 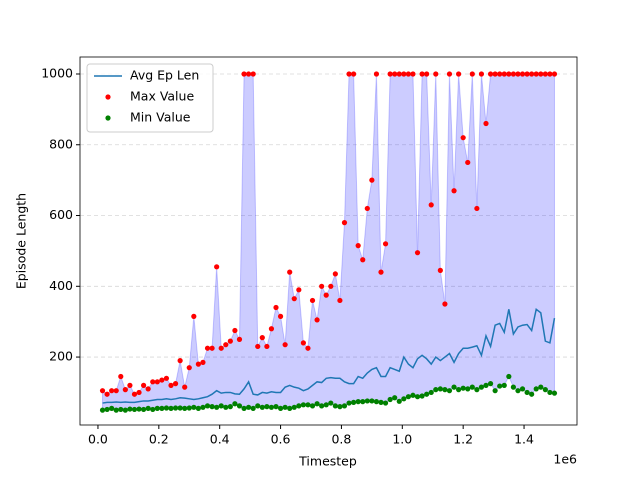 I want to click on x-axis-label: Timestep, so click(x=327, y=461).